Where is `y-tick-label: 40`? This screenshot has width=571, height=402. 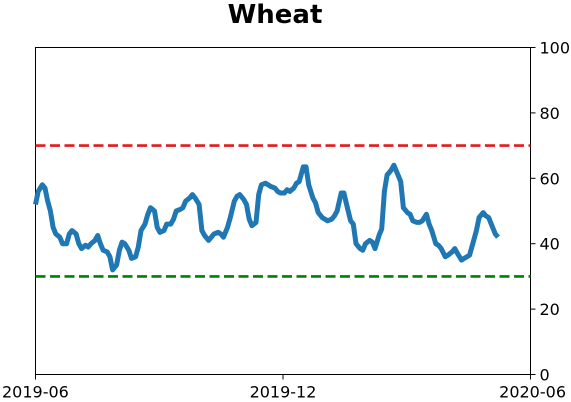
y-tick-label: 40 is located at coordinates (550, 244).